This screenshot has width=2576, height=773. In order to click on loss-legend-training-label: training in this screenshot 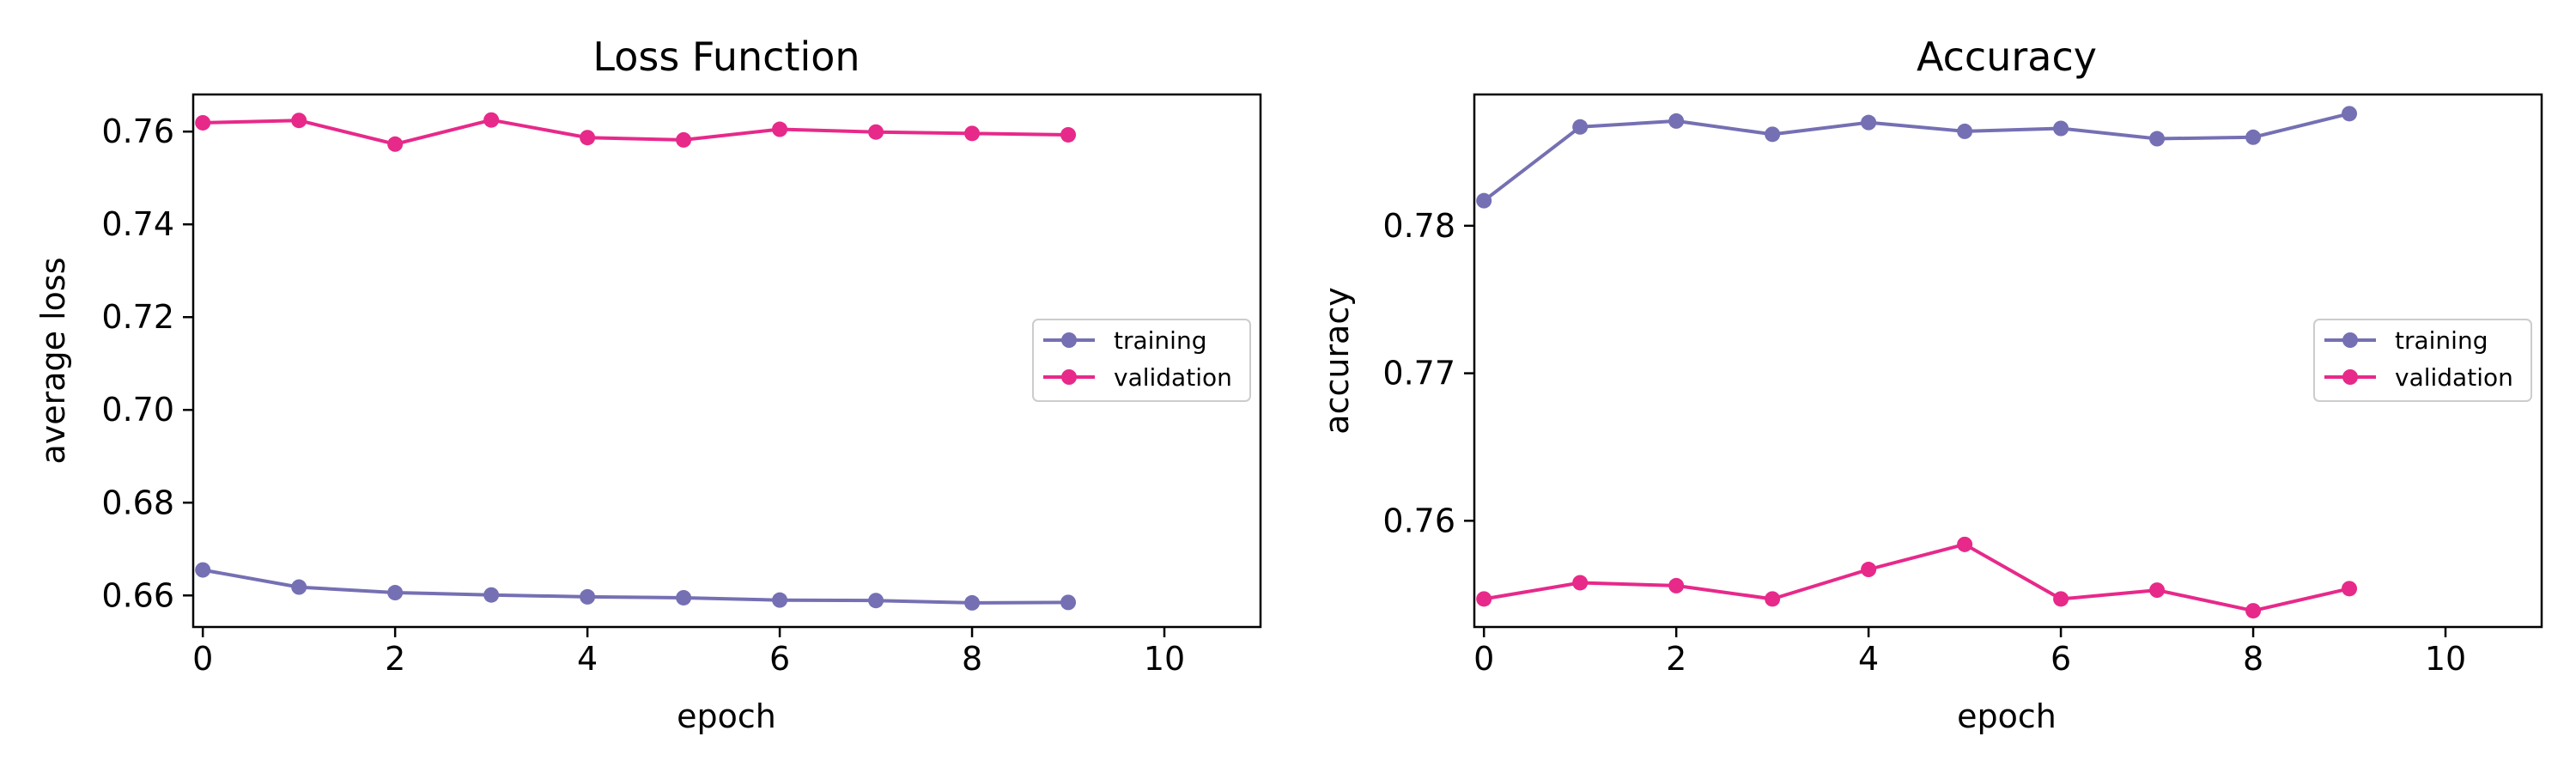, I will do `click(1160, 340)`.